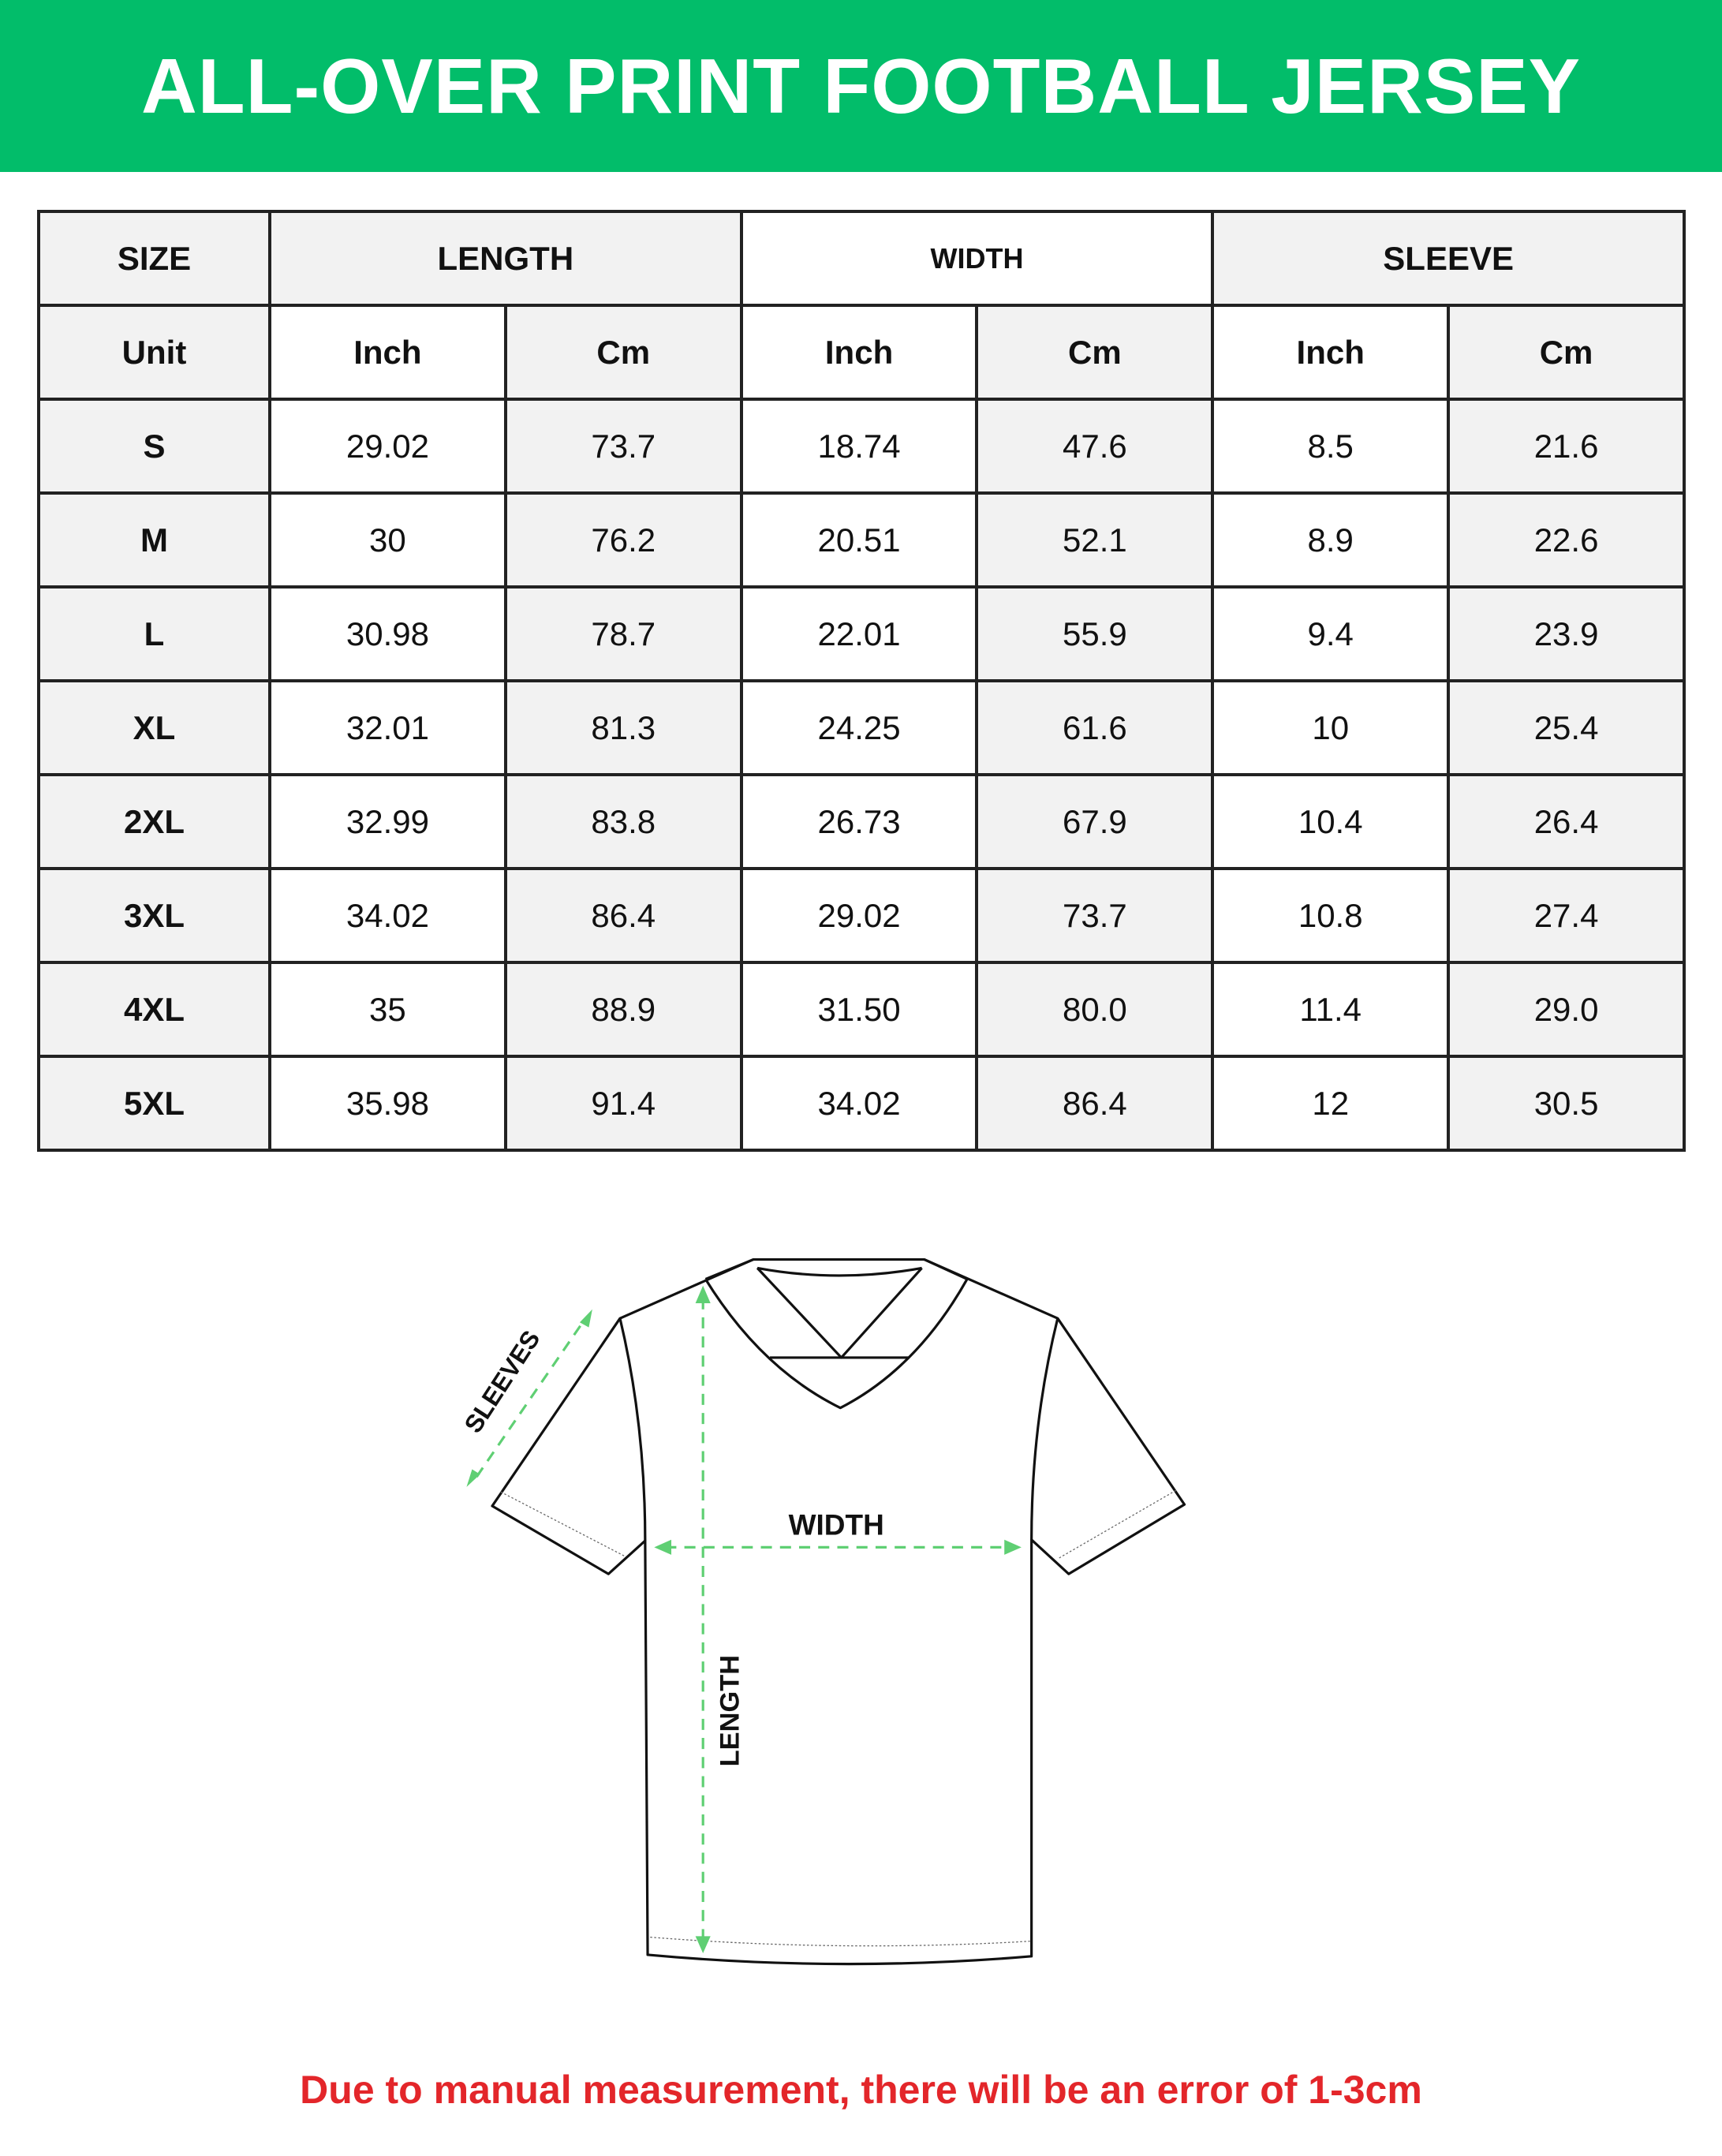 This screenshot has width=1722, height=2156. What do you see at coordinates (1095, 821) in the screenshot?
I see `value-cell: 67.9` at bounding box center [1095, 821].